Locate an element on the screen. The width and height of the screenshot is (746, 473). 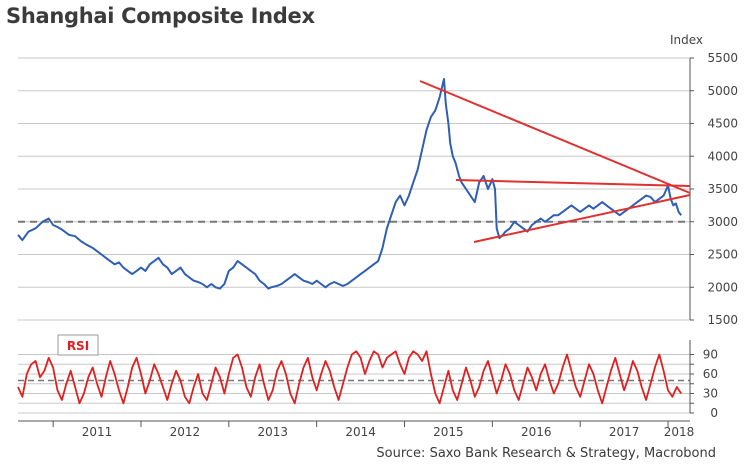
trendline-flat-resistance is located at coordinates (573, 183).